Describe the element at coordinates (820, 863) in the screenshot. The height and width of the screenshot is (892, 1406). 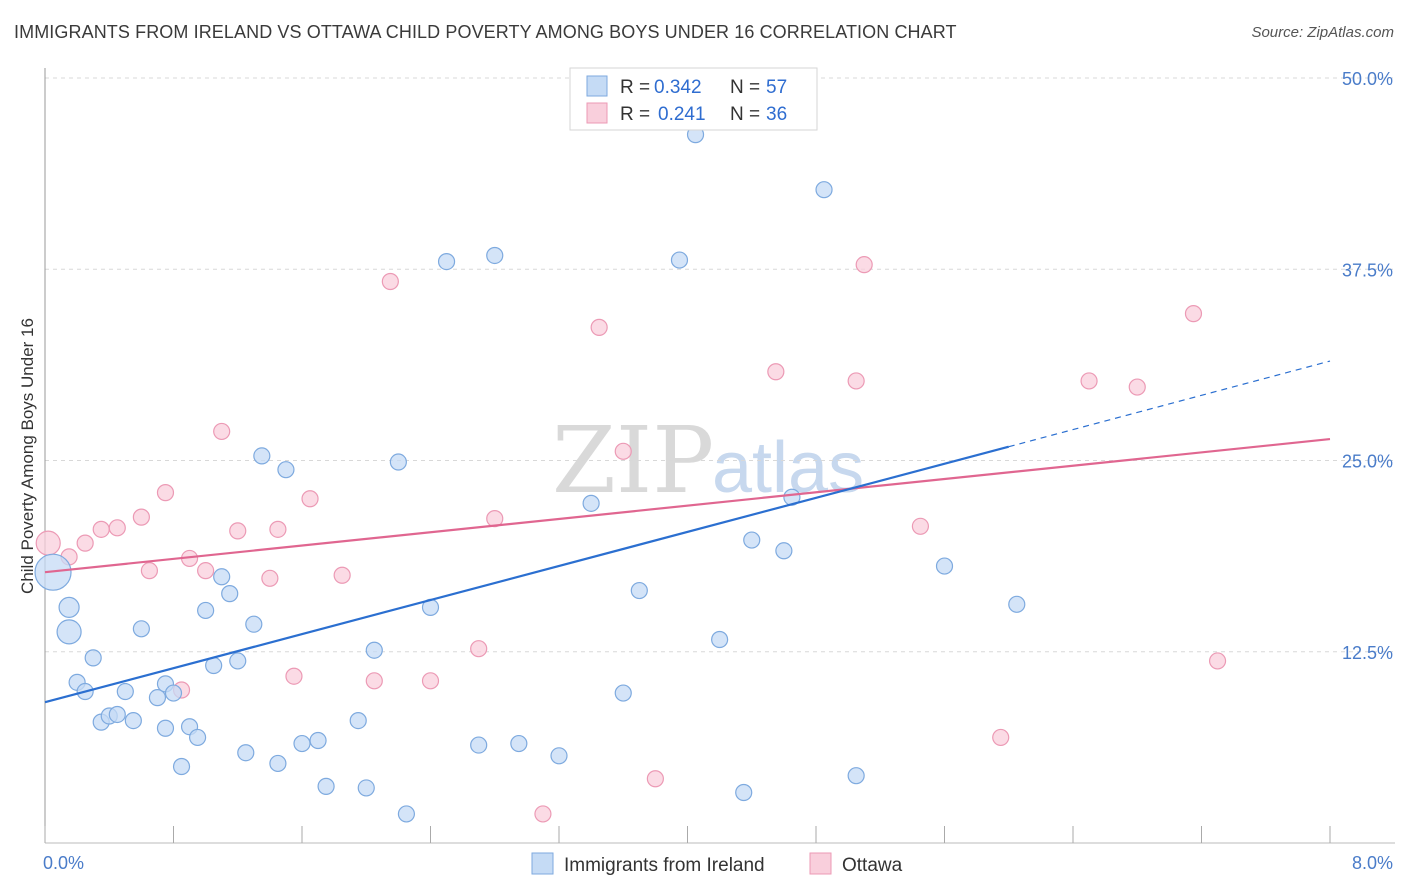
I see `legend-ottawa-swatch` at that location.